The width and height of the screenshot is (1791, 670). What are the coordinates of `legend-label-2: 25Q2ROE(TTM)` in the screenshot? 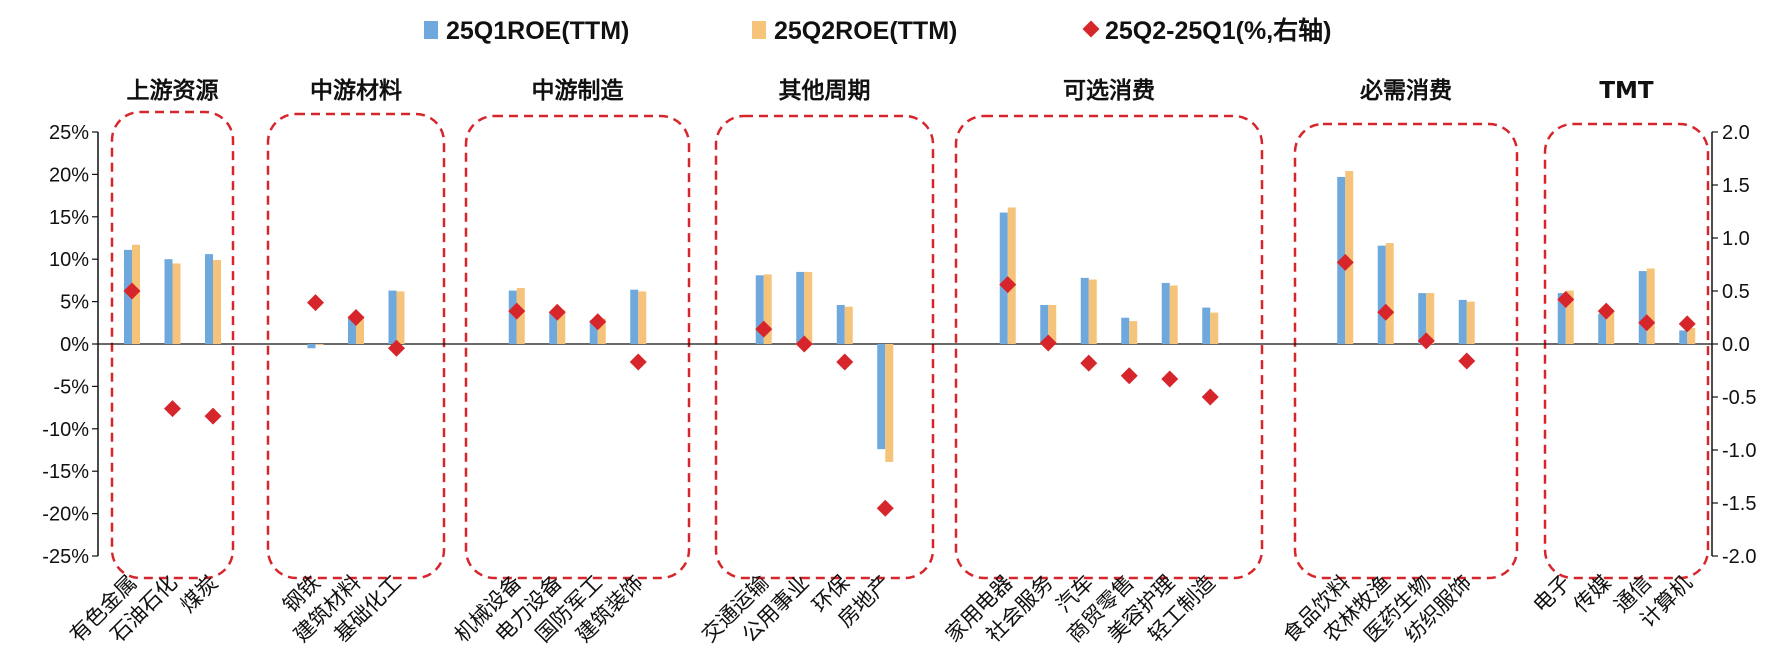 It's located at (865, 31).